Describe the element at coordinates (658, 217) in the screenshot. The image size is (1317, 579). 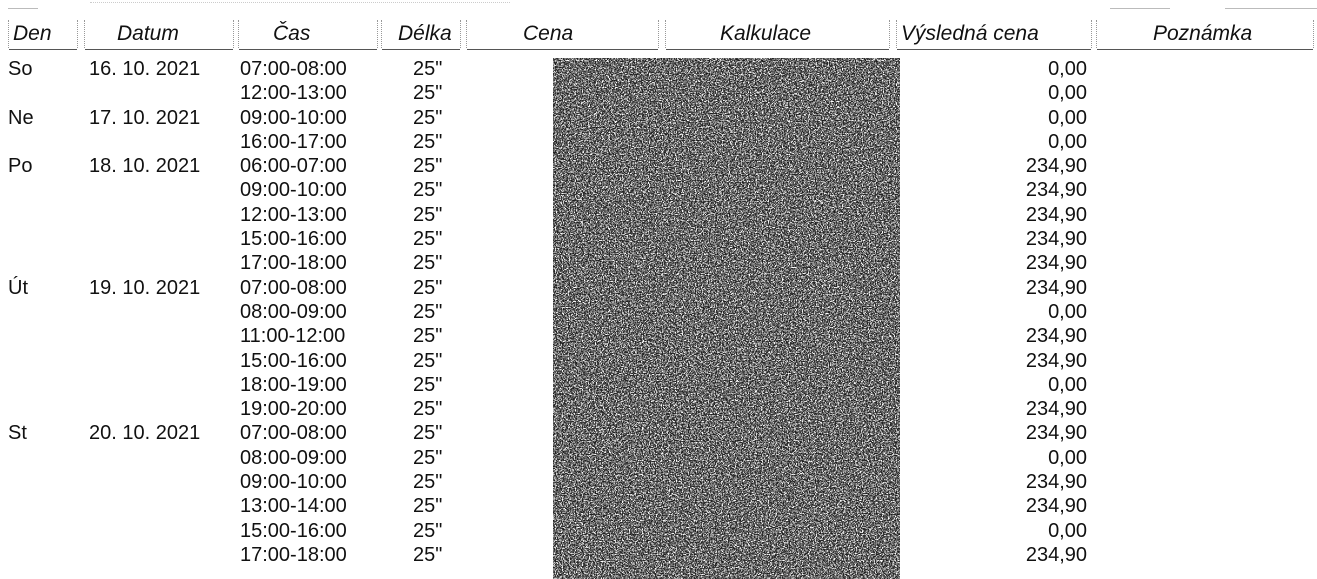
I see `table-row: 12:00-13:00 25" 234,90` at that location.